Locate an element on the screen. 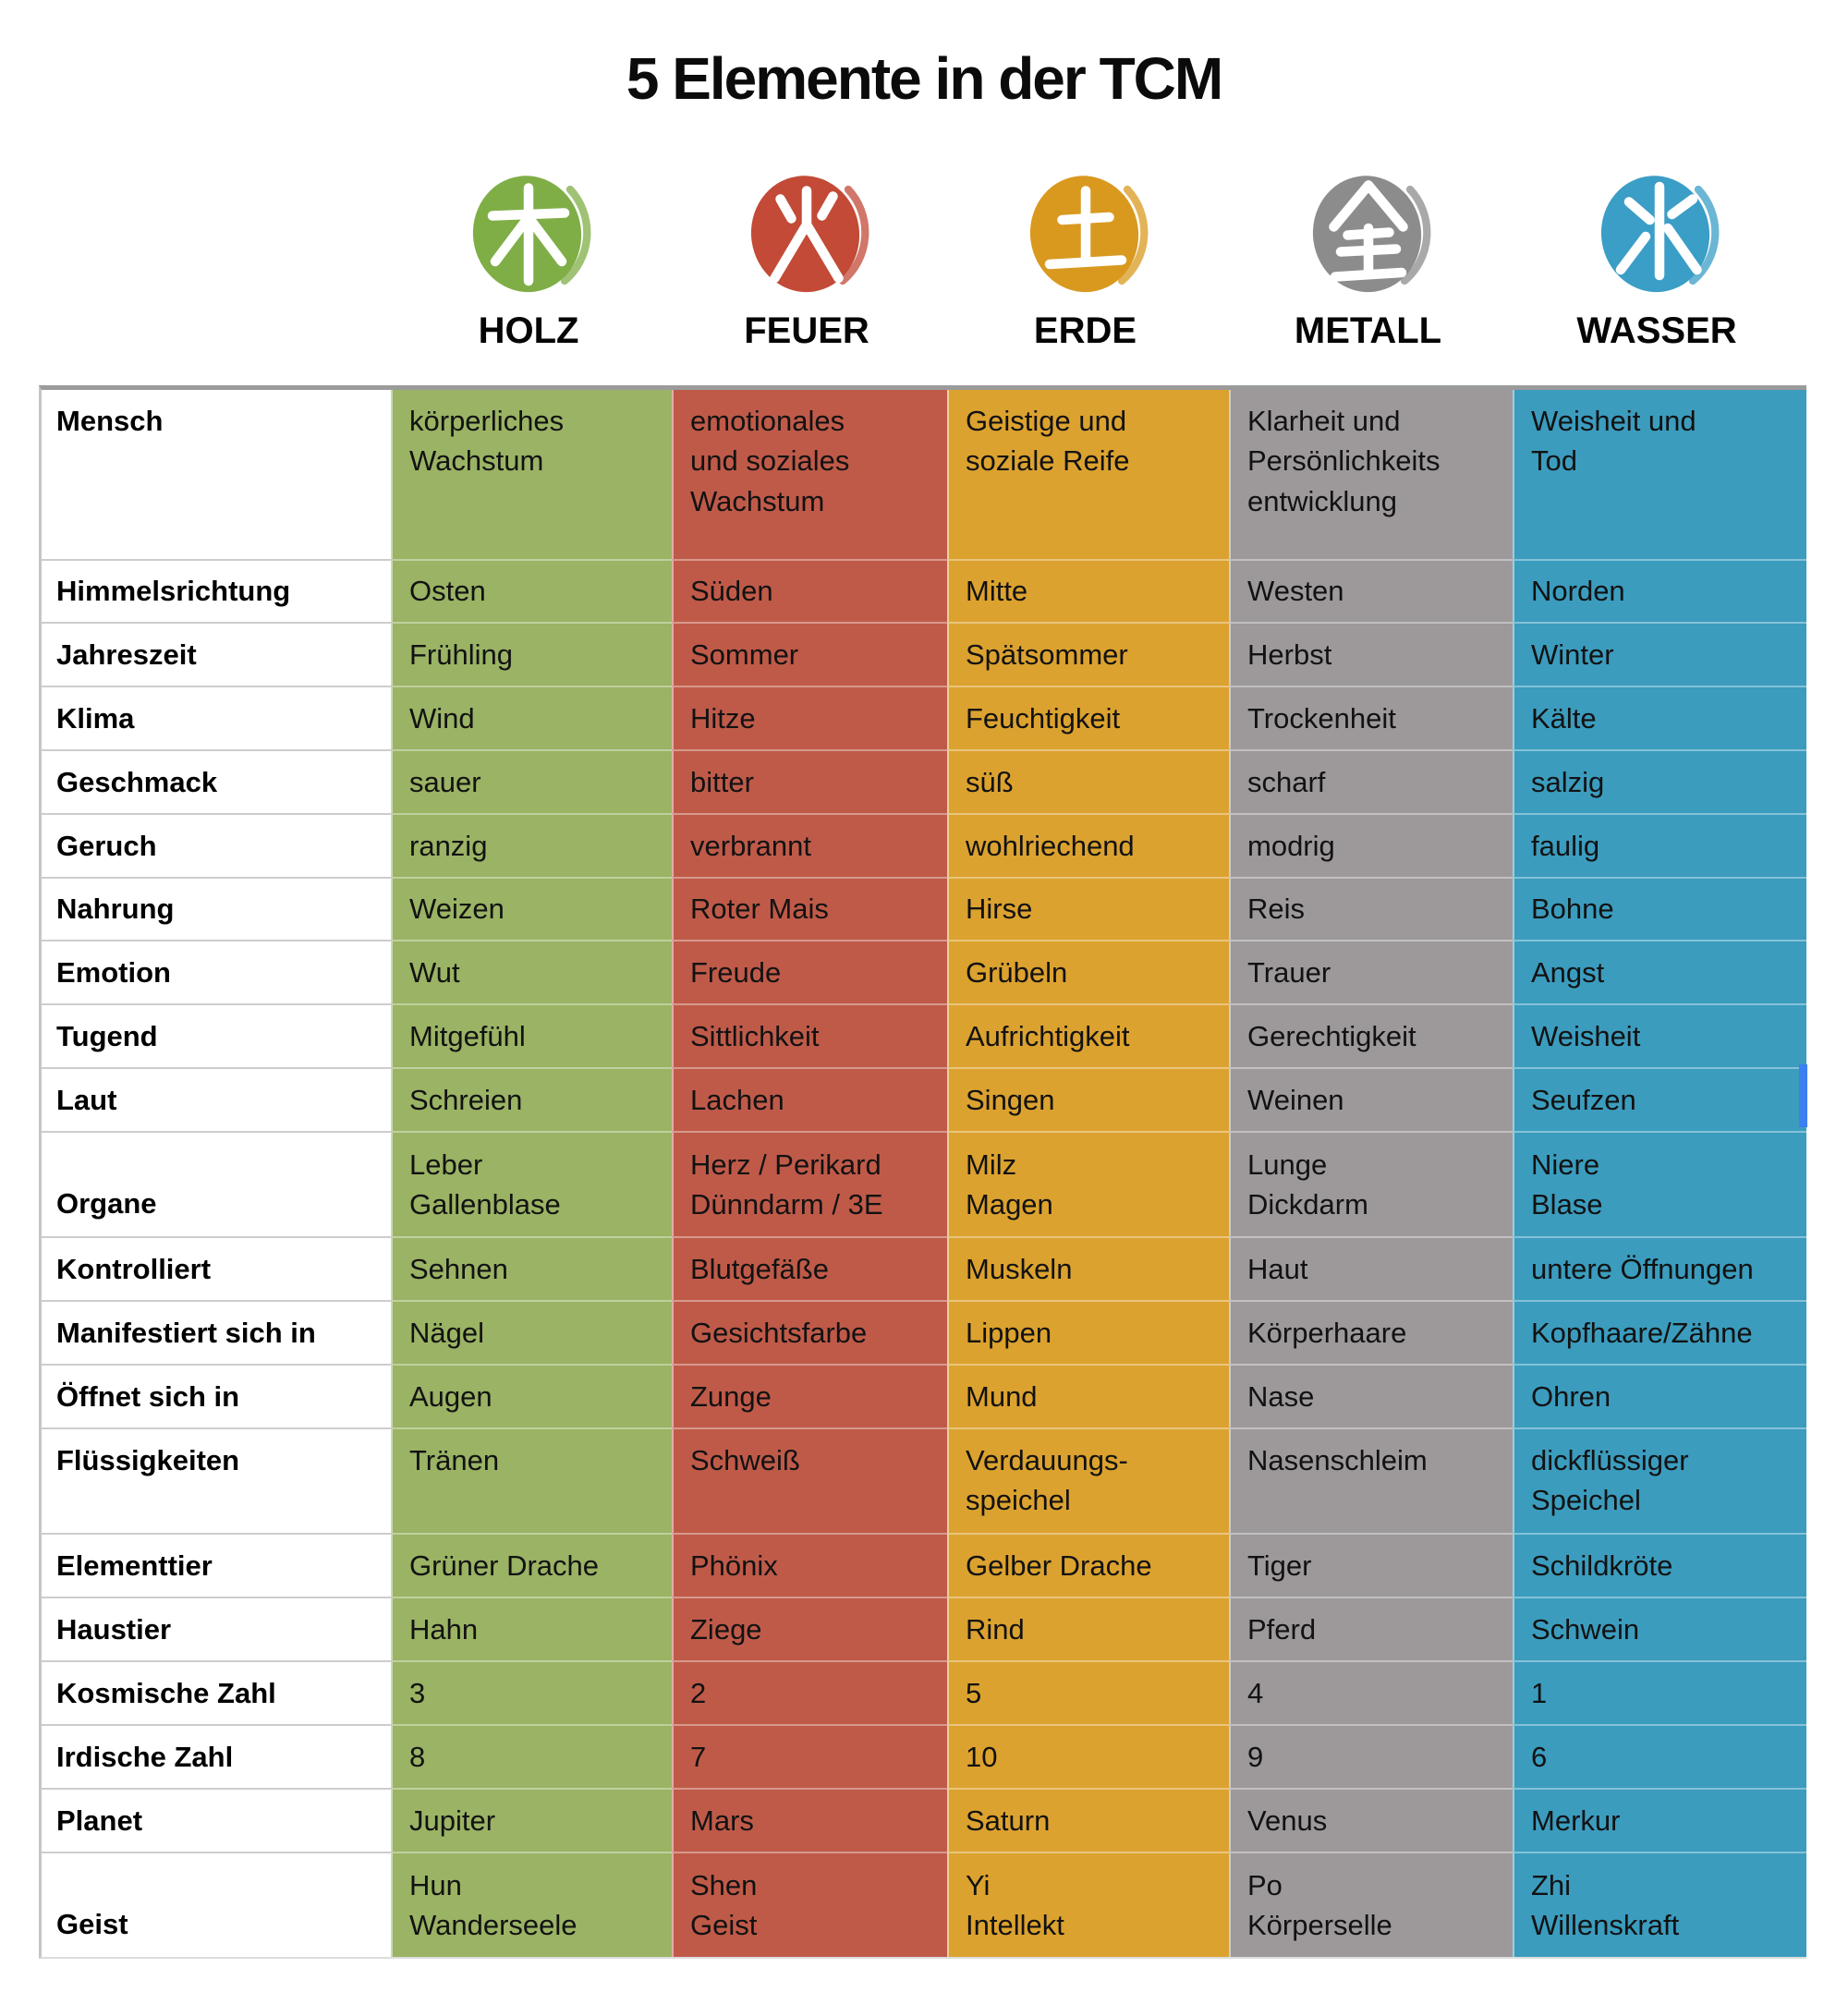  row-label: Organe is located at coordinates (216, 1183).